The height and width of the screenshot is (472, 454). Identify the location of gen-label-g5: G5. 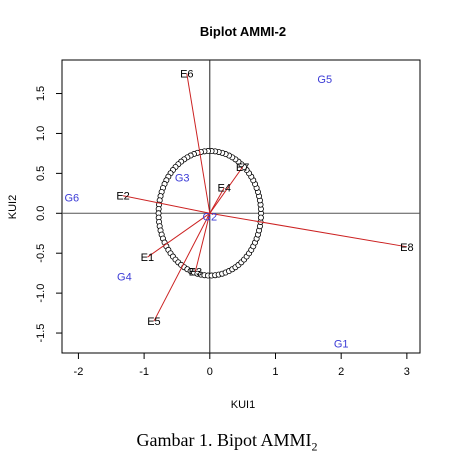
(324, 80).